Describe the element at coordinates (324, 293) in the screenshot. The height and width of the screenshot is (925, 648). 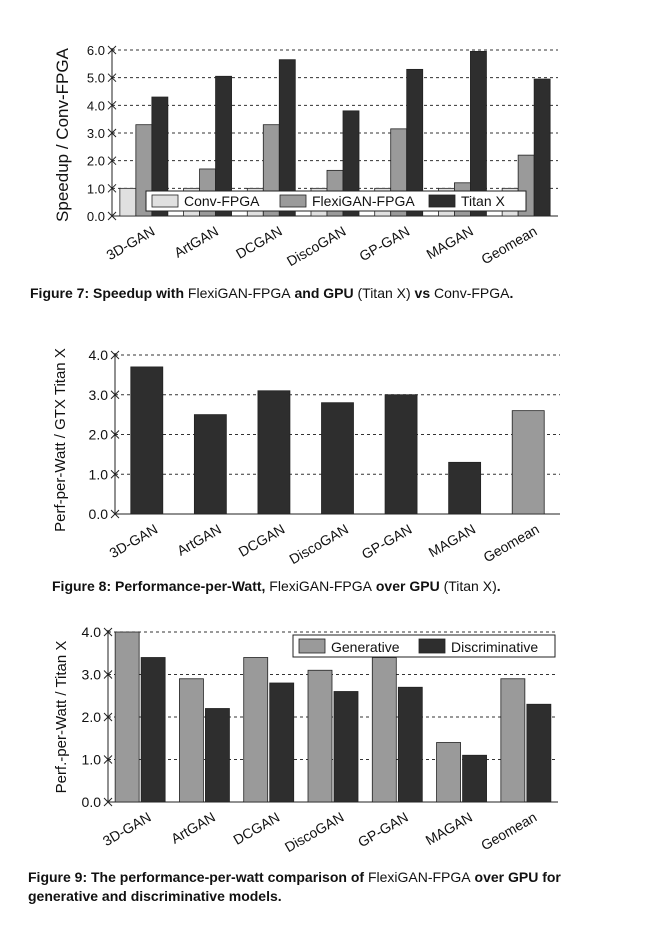
I see `caption-segment: and GPU` at that location.